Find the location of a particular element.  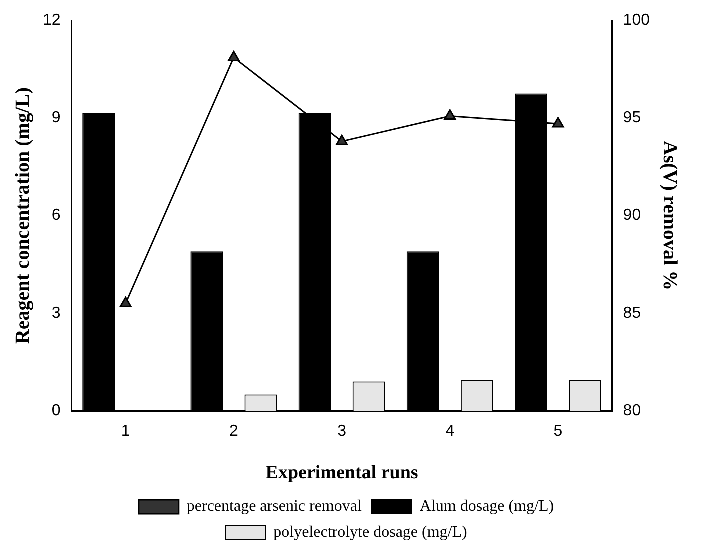

legend-label: polyelectrolyte dosage (mg/L) is located at coordinates (371, 533).